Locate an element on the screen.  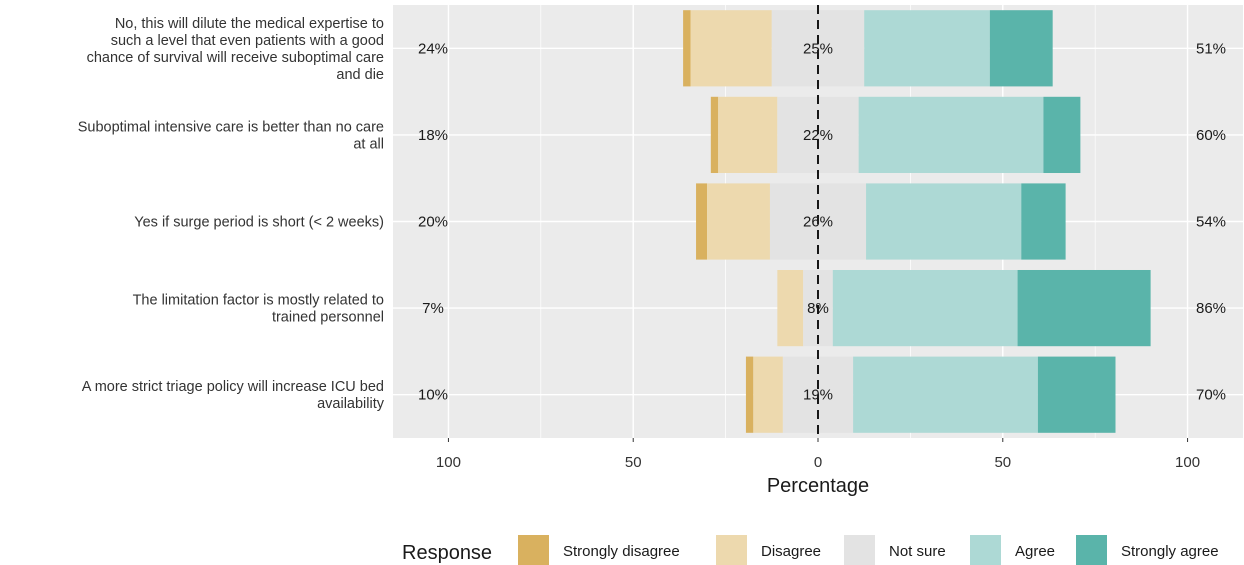
right-percentage-label: 86% is located at coordinates (1211, 308).